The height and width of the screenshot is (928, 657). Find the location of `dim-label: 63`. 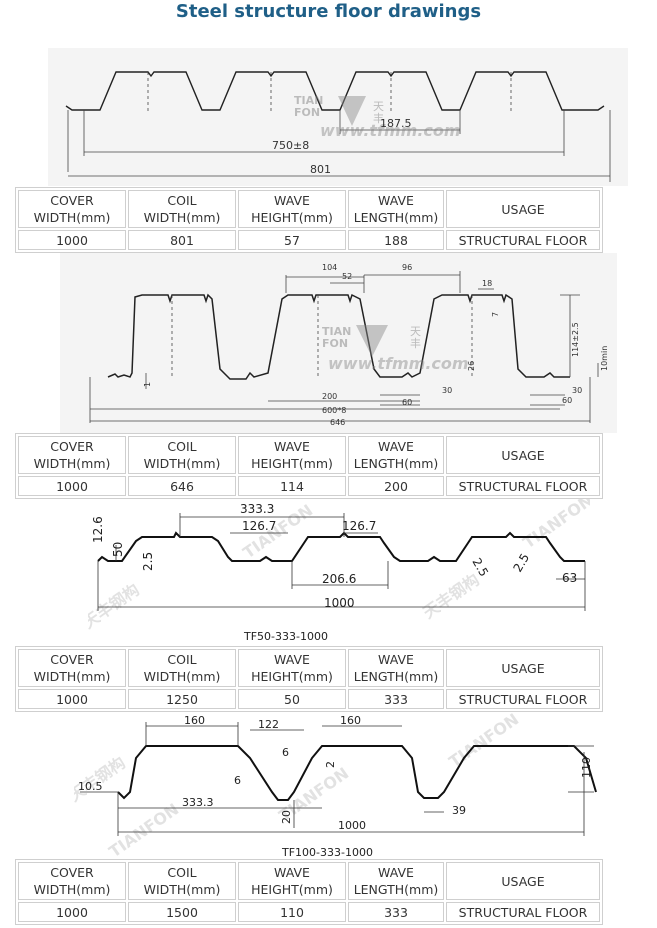

dim-label: 63 is located at coordinates (569, 578).